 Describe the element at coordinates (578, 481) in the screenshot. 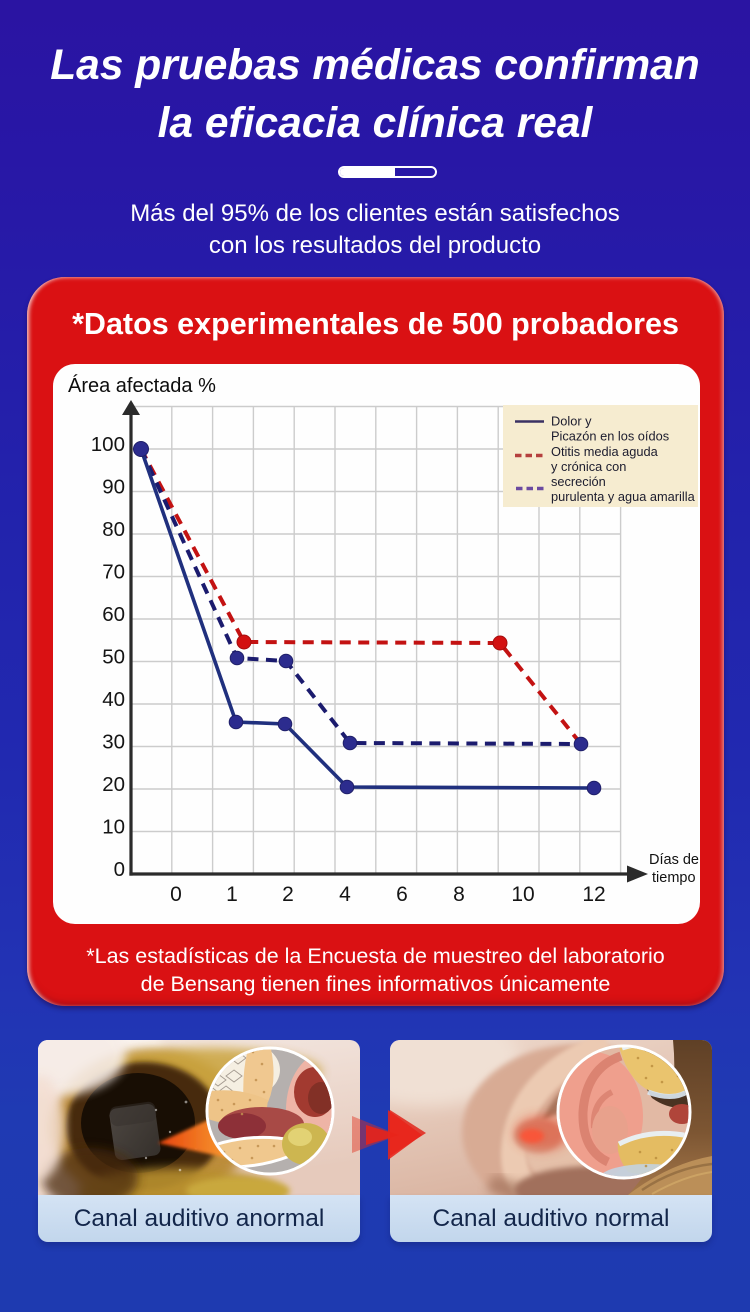

I see `svg-text: secreción` at that location.